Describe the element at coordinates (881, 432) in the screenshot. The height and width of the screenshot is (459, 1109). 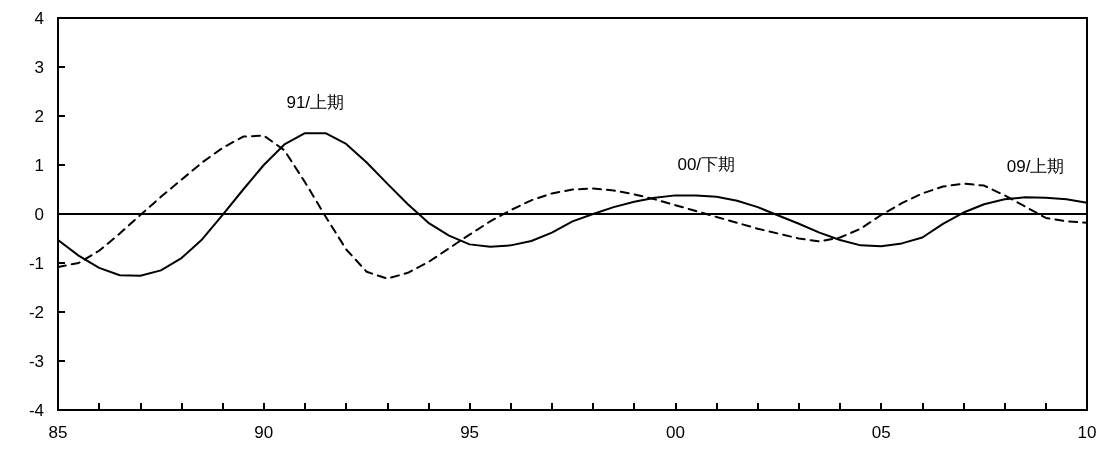
I see `x-tick-label: 05` at that location.